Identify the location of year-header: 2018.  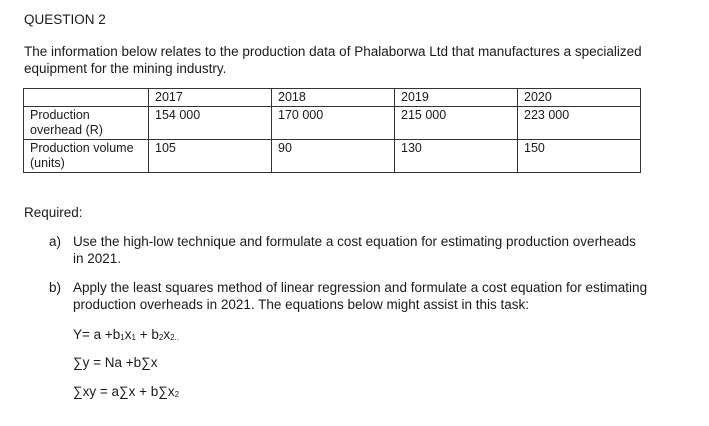
(333, 97).